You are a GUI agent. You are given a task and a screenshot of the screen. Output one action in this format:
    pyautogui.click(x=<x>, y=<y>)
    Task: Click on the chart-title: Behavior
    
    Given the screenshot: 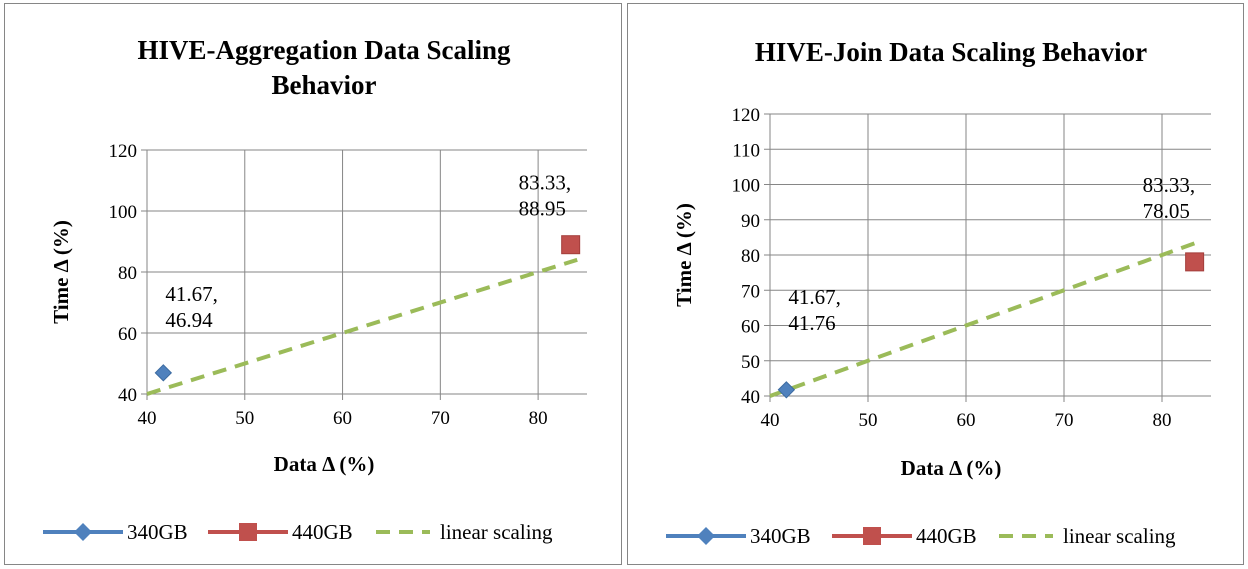 What is the action you would take?
    pyautogui.click(x=324, y=85)
    